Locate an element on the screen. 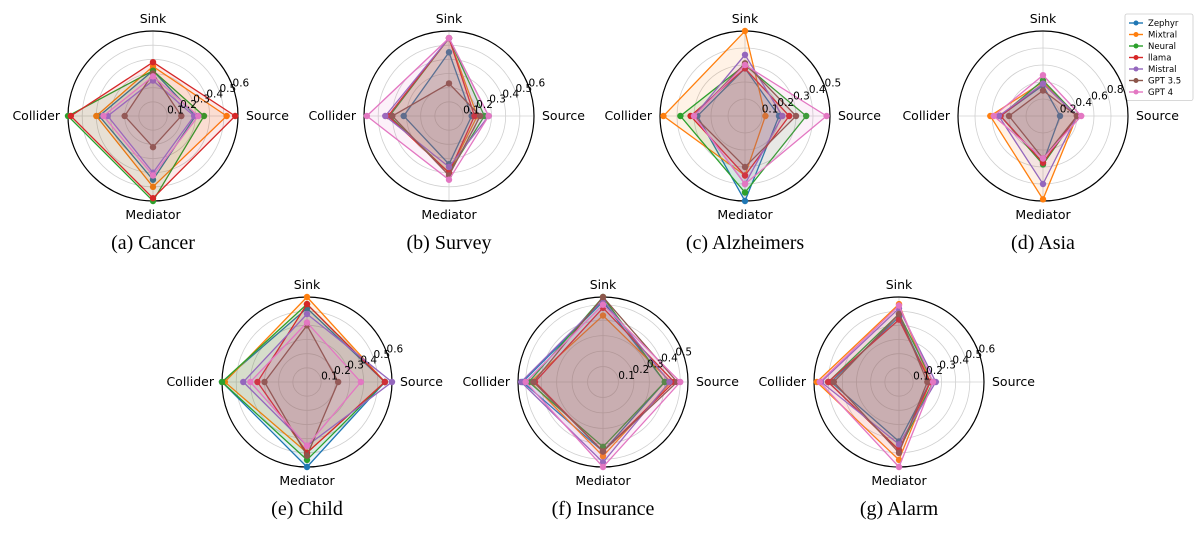  legend-label: Mixtral is located at coordinates (1162, 36).